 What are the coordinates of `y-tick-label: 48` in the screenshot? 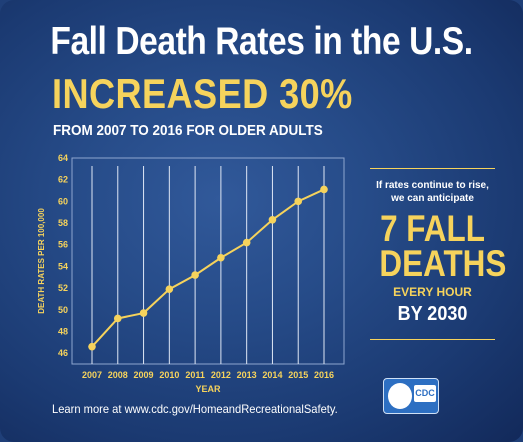 It's located at (63, 331).